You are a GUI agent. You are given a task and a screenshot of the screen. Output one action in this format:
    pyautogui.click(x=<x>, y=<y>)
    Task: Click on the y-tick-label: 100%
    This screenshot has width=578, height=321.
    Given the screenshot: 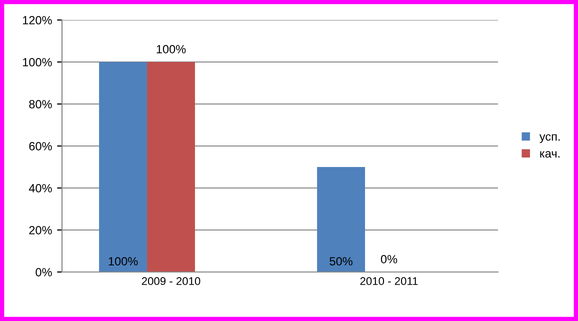 What is the action you would take?
    pyautogui.click(x=37, y=62)
    